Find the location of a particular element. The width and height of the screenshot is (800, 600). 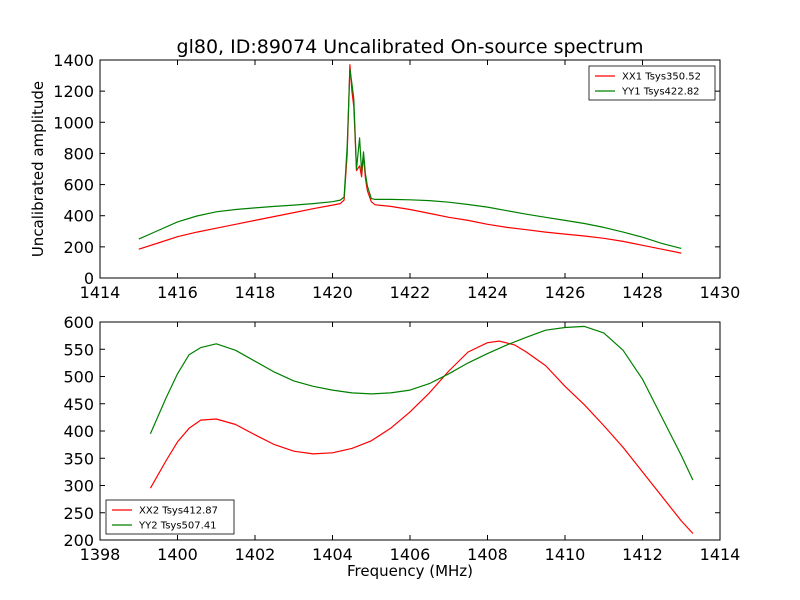

x-axis-label: Frequency (MHz) is located at coordinates (410, 571).